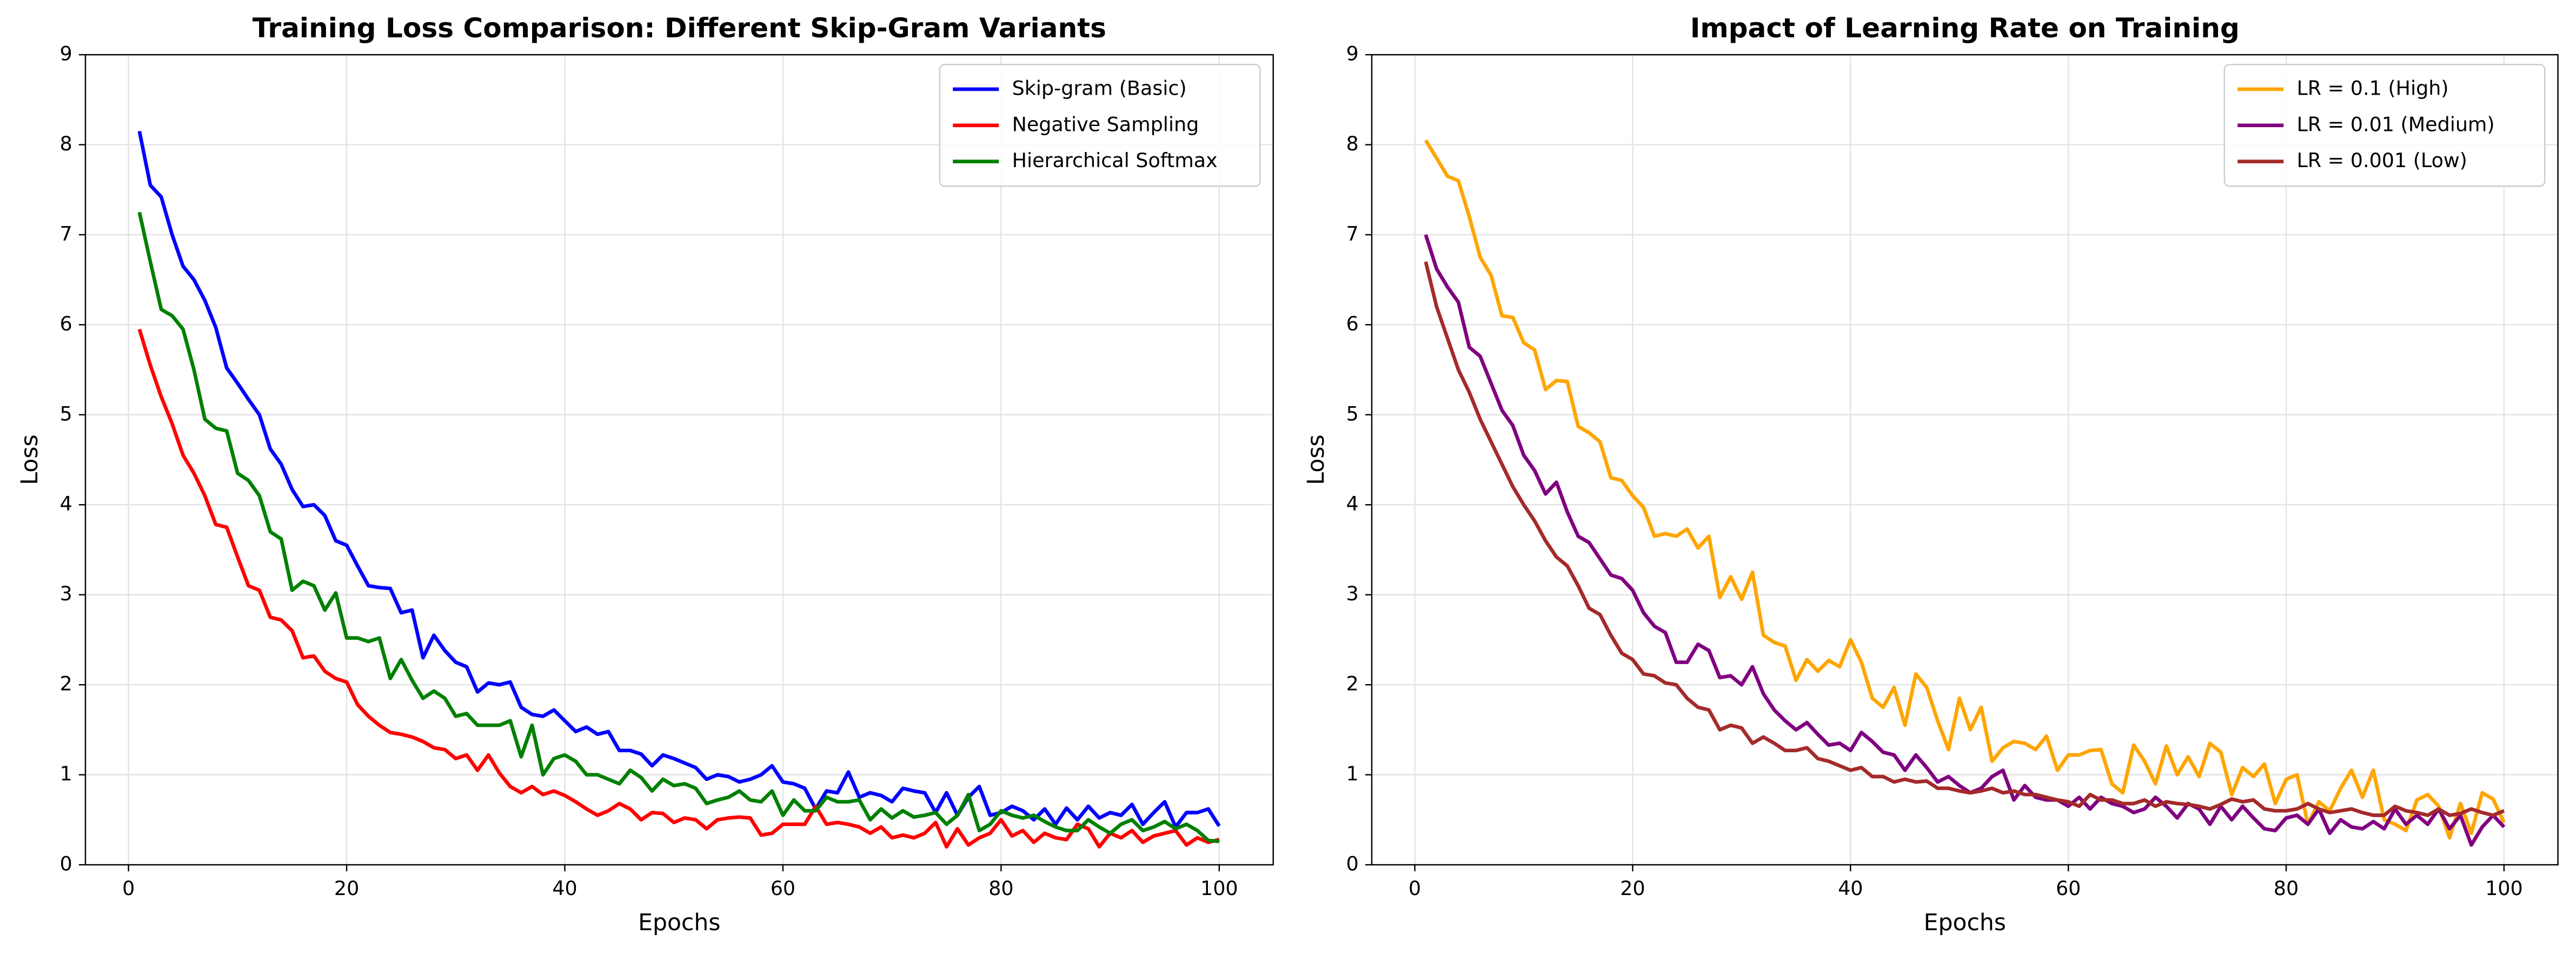  I want to click on legend-label: LR = 0.1 (High), so click(2372, 88).